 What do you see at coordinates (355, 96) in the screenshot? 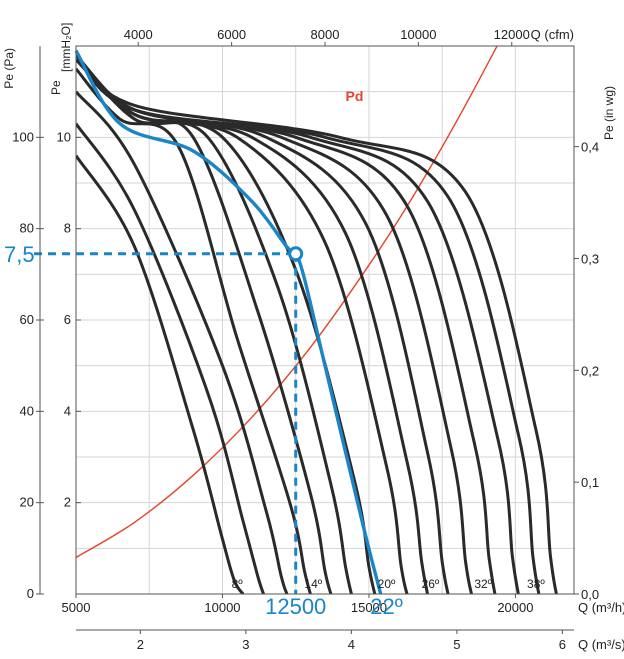
I see `pd-label: Pd` at bounding box center [355, 96].